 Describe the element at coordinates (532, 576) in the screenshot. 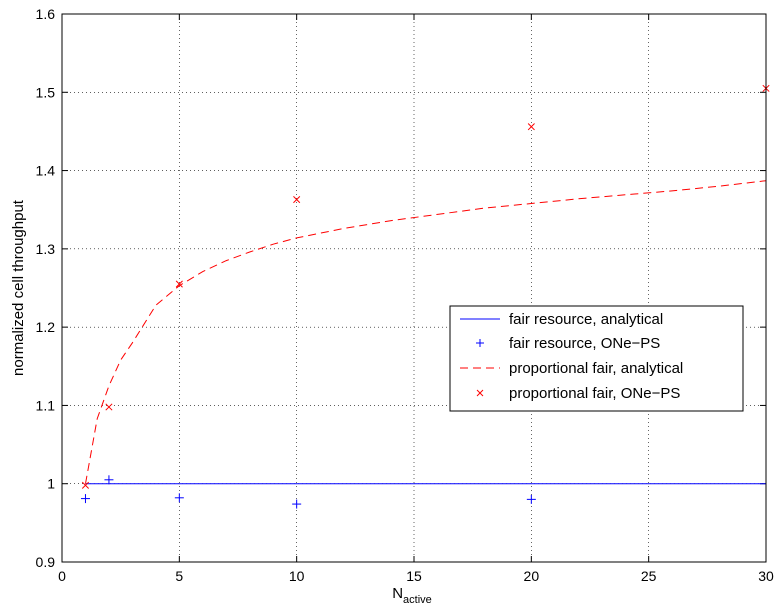

I see `x-tick-label: 20` at that location.